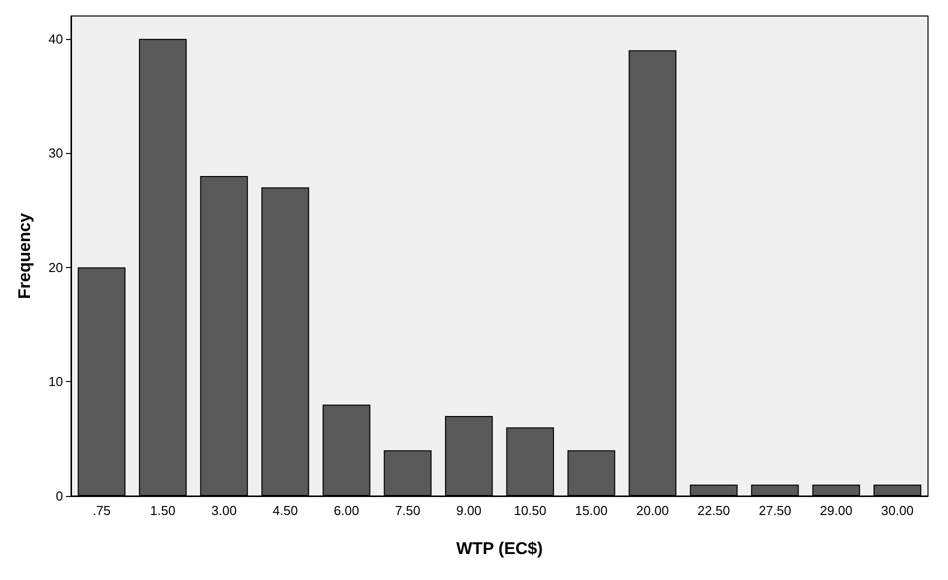  Describe the element at coordinates (407, 510) in the screenshot. I see `x-tick-label: 7.50` at that location.